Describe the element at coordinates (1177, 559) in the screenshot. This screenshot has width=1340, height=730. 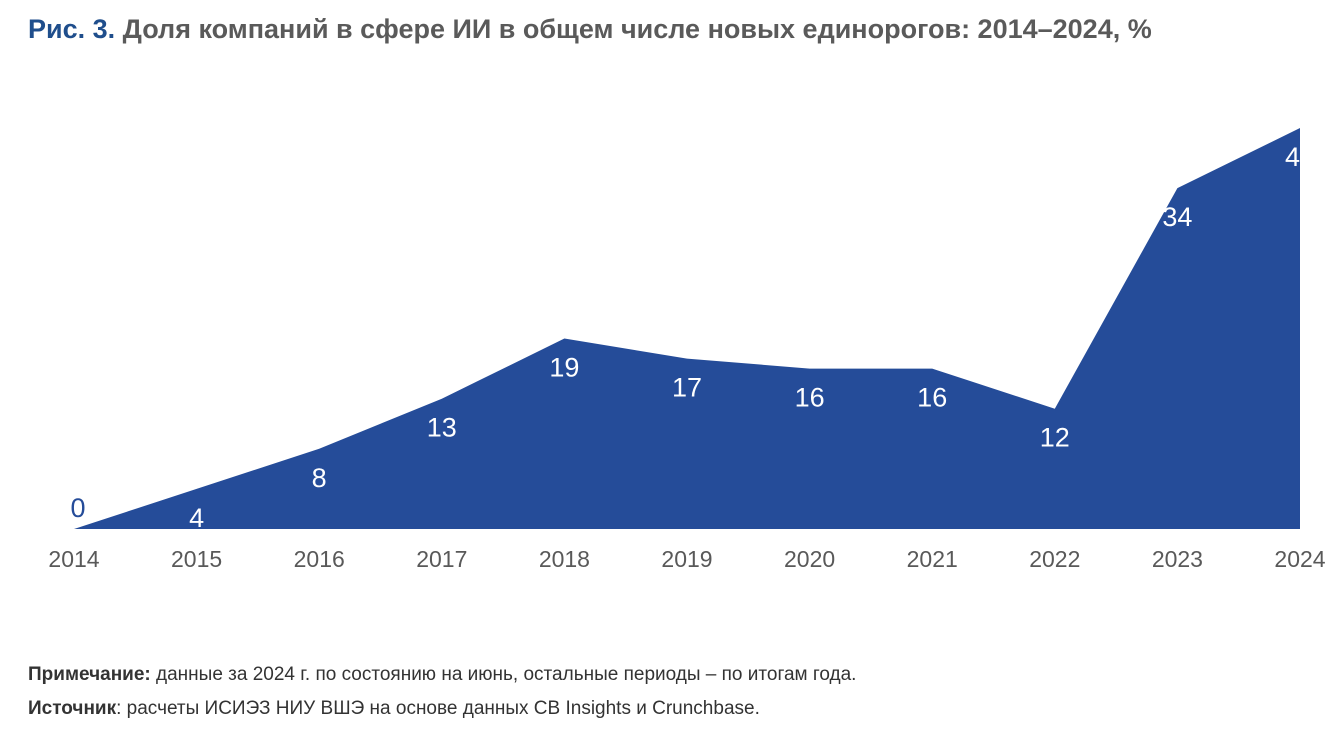
I see `x-tick-2023: 2023` at that location.